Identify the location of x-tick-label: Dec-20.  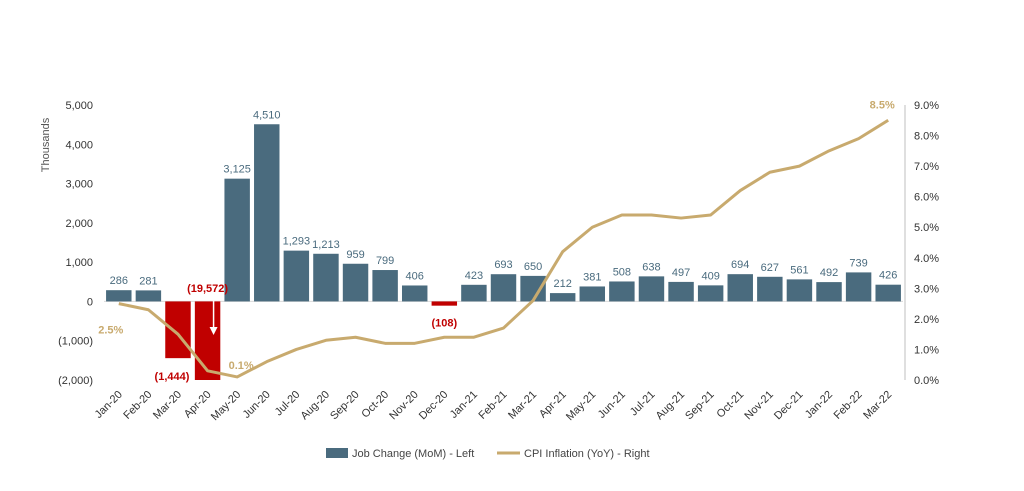
(434, 406).